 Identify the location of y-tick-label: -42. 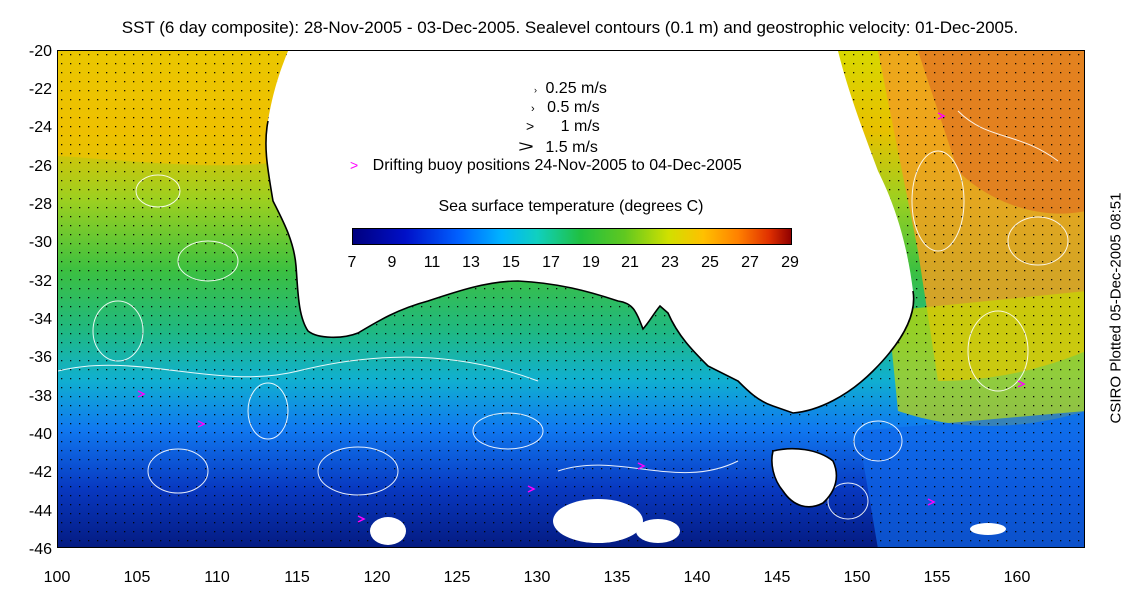
(40, 472).